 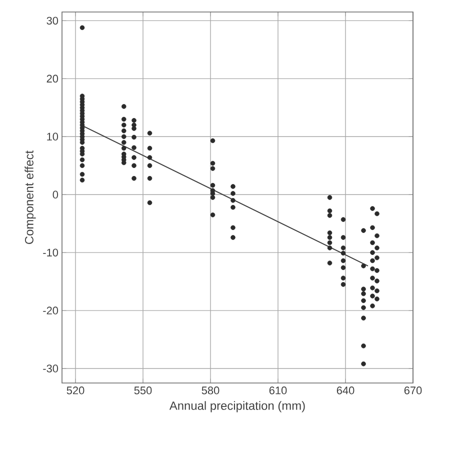 I want to click on y-tick-label: -20, so click(x=50, y=310).